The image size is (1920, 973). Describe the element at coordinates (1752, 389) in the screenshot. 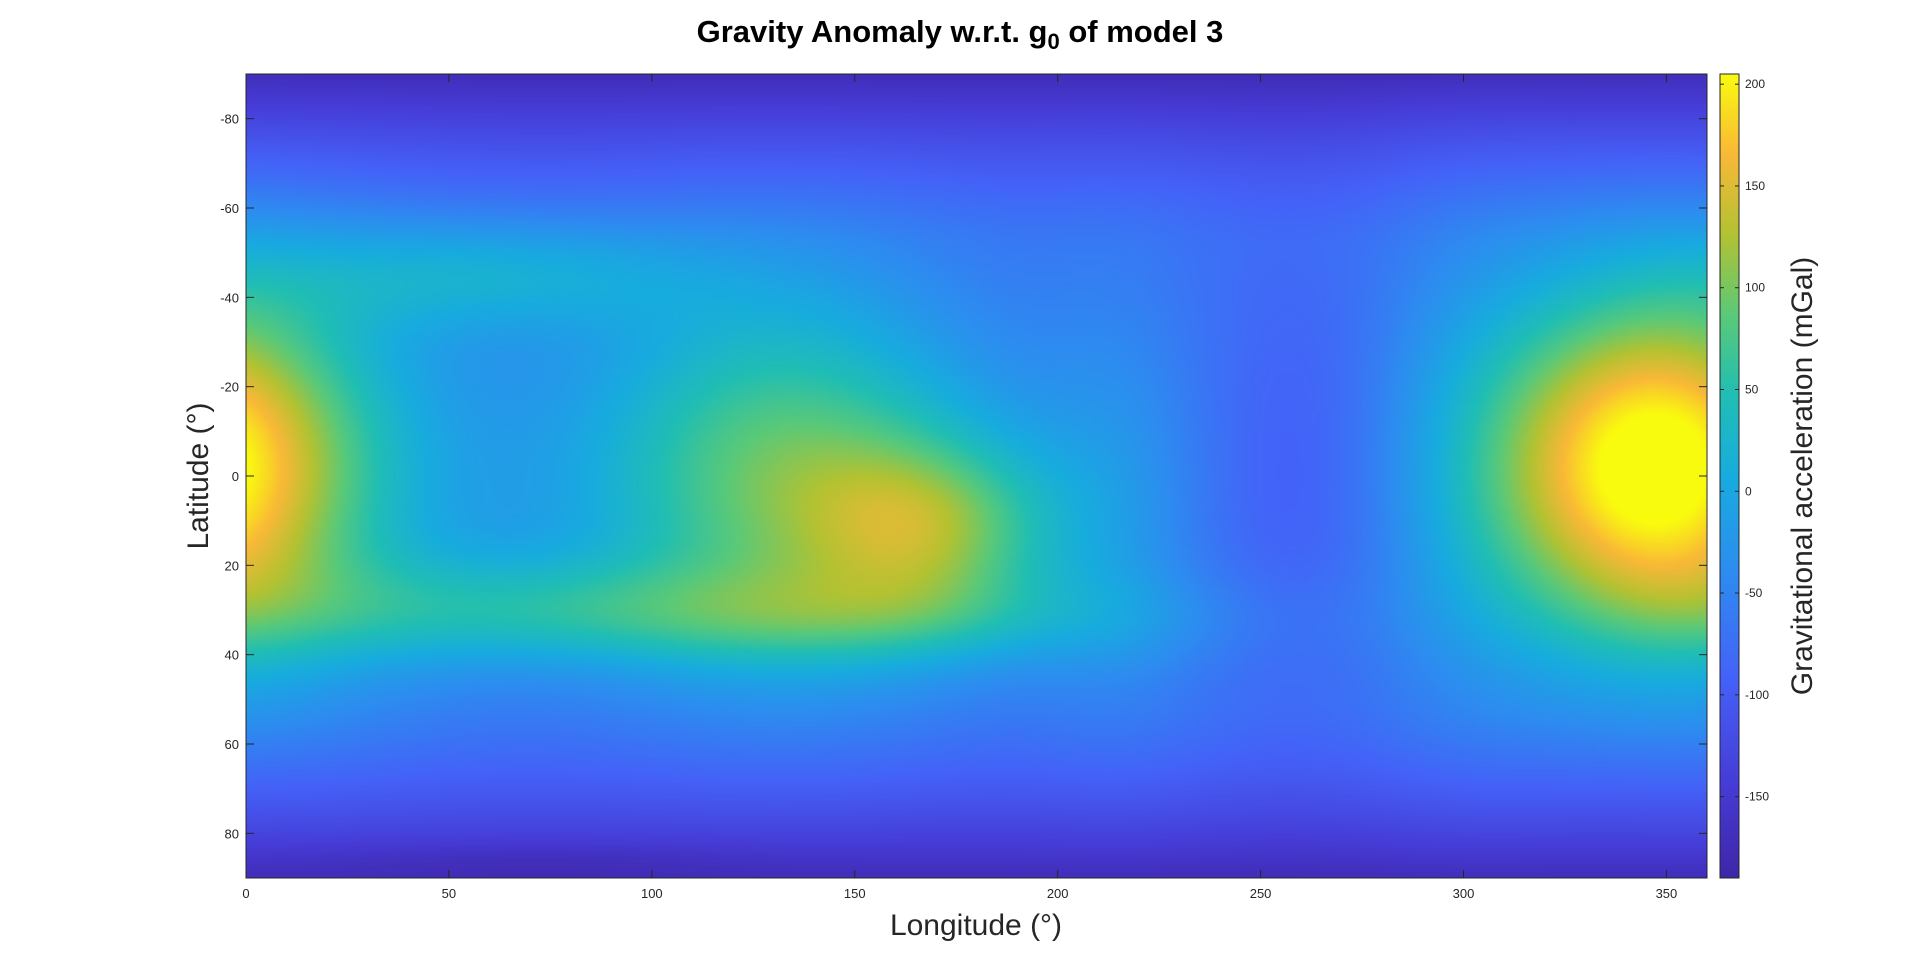

I see `colorbar-tick-label: 50` at that location.